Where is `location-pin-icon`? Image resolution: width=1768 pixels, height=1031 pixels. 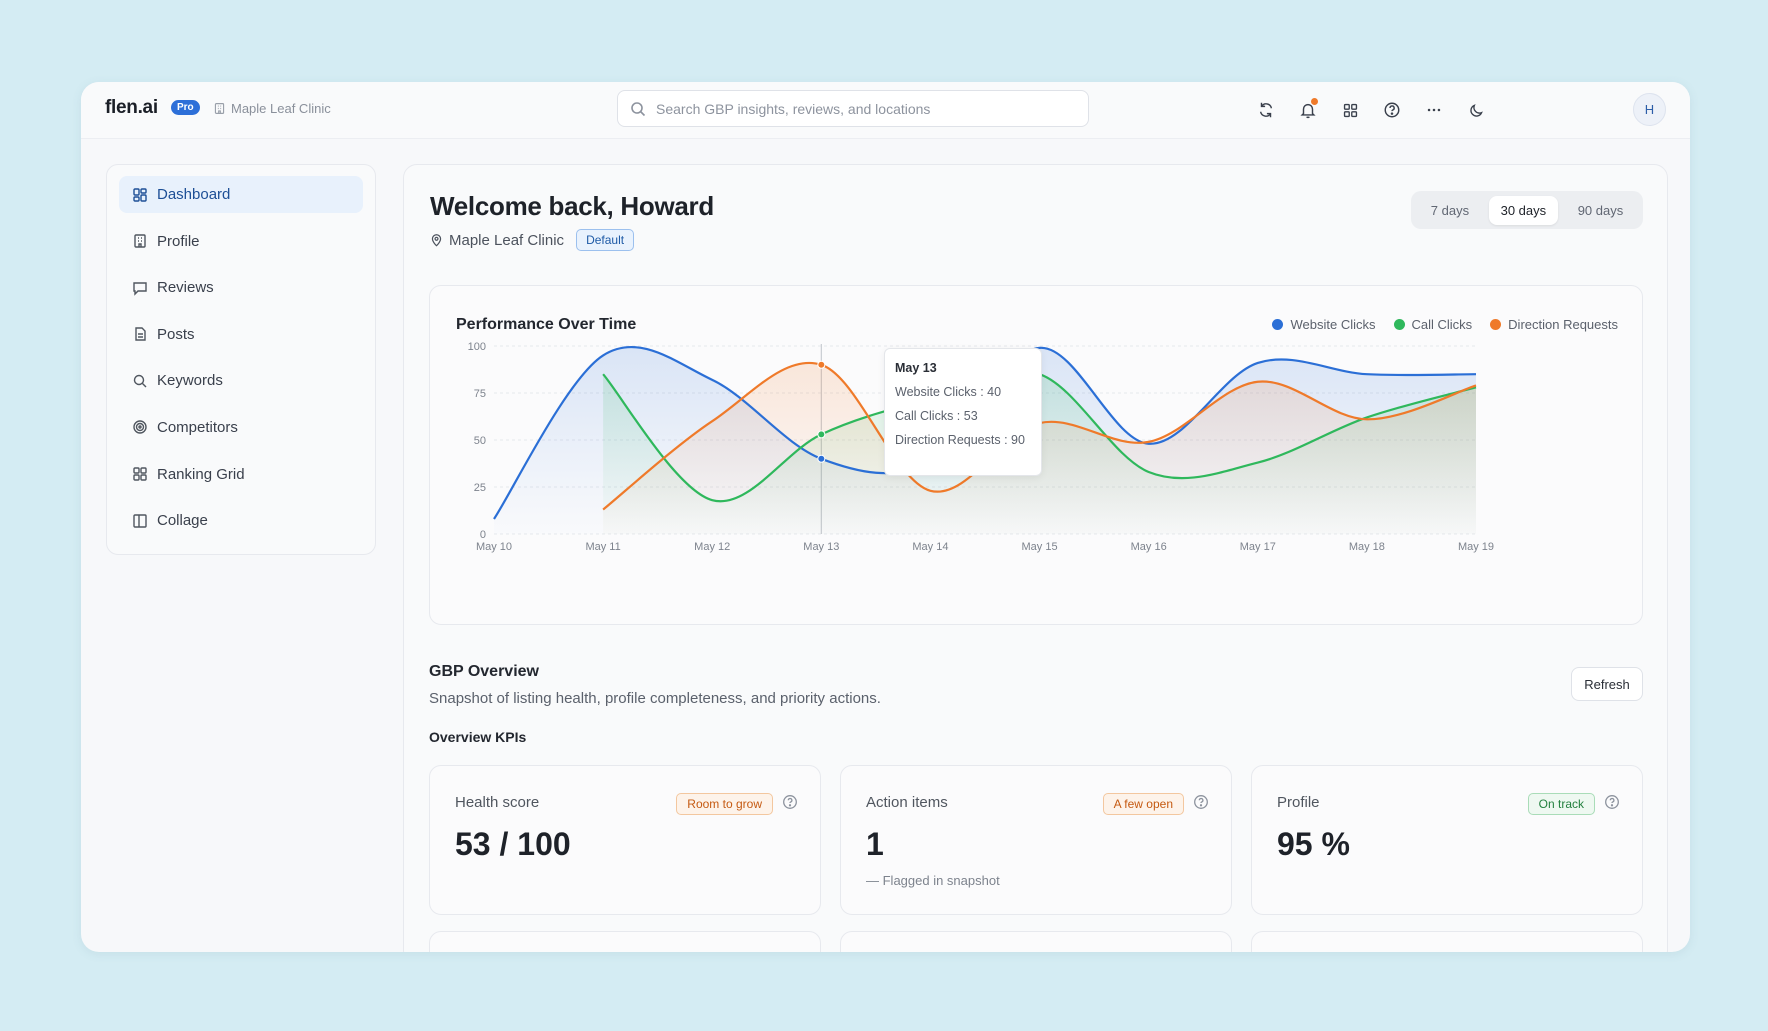
location-pin-icon is located at coordinates (436, 240).